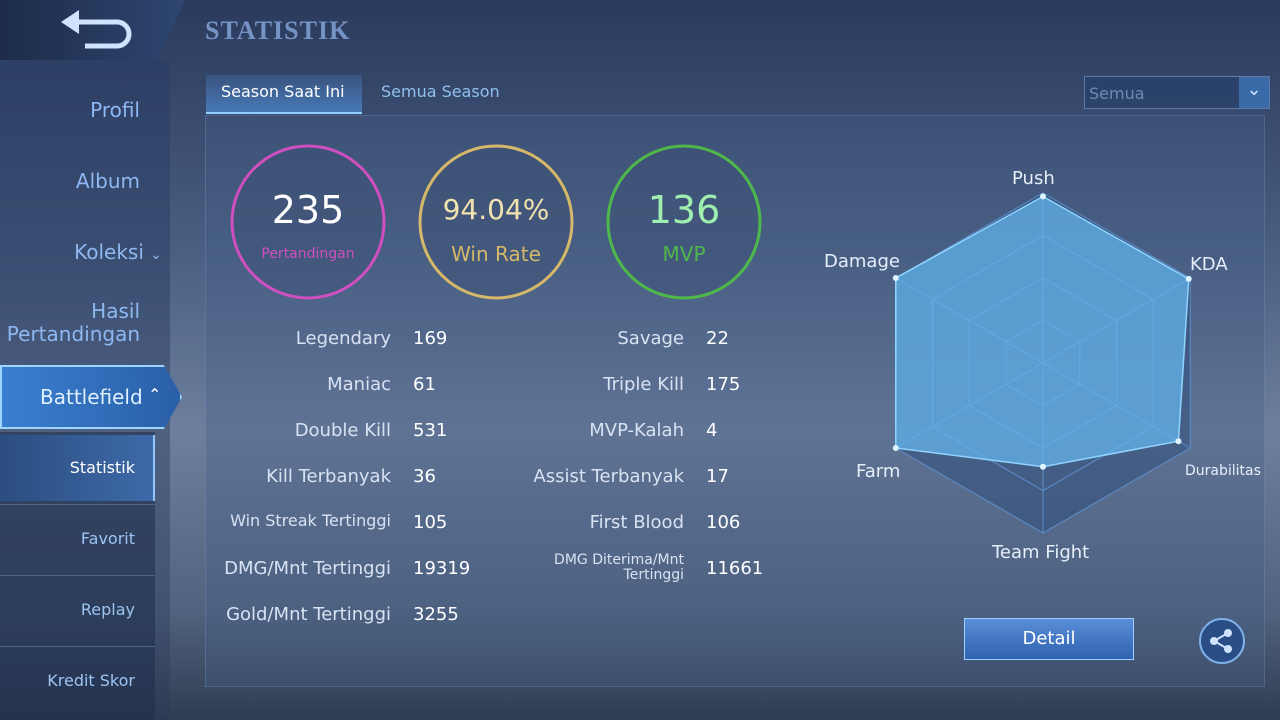  I want to click on menu-label: Koleksi, so click(109, 252).